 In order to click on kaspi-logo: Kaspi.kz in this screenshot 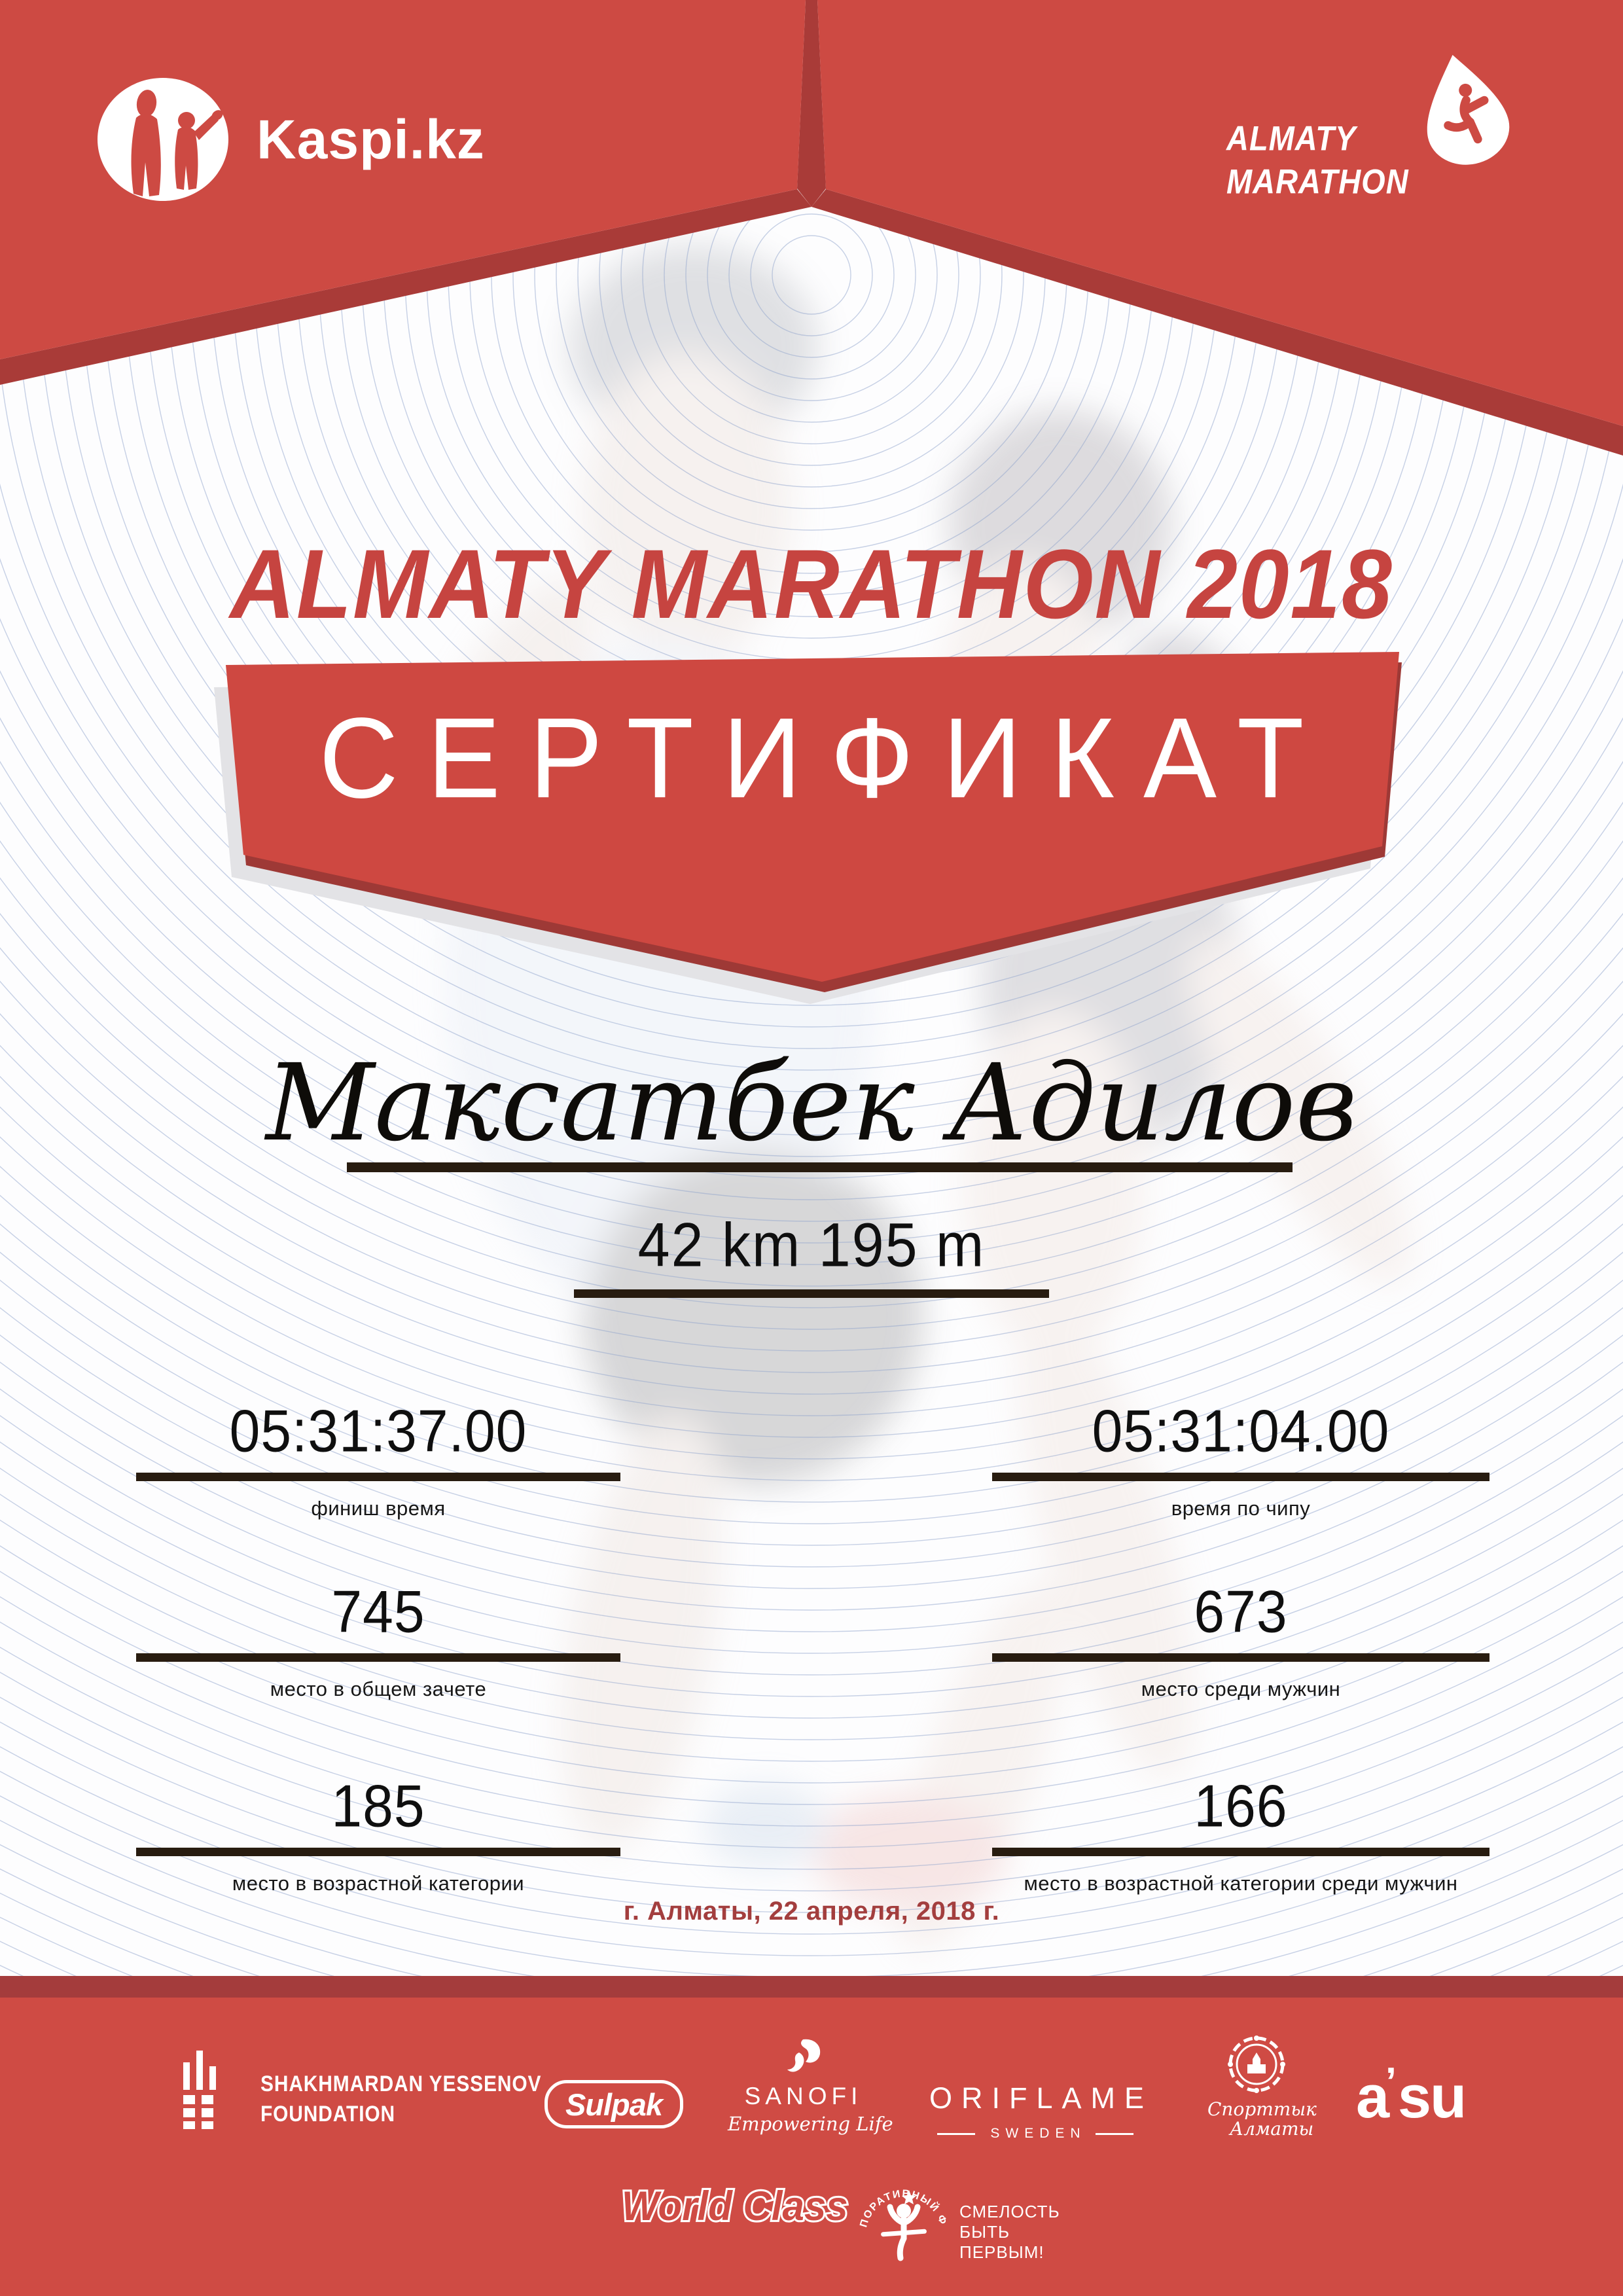, I will do `click(291, 139)`.